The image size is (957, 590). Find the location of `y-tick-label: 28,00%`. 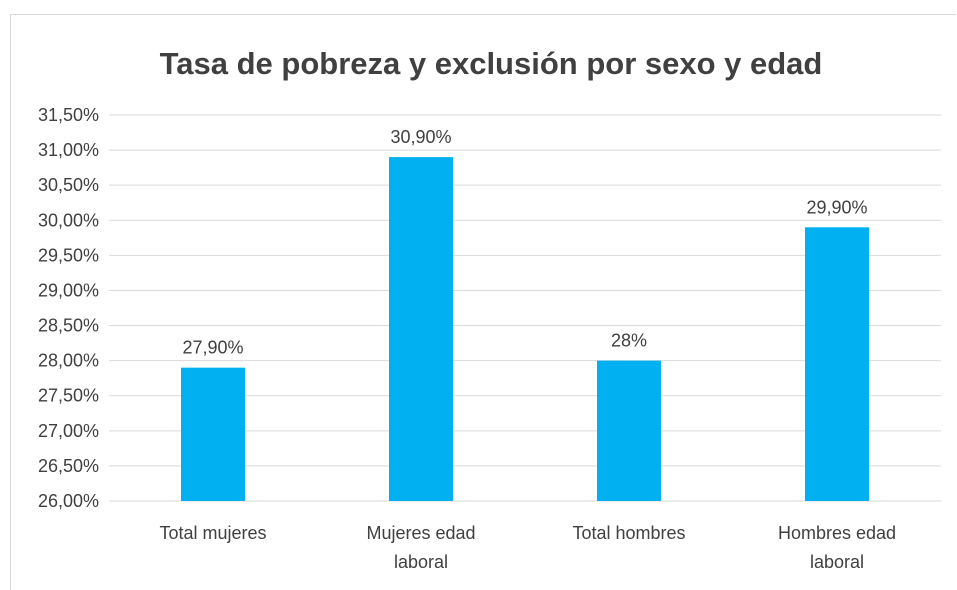

y-tick-label: 28,00% is located at coordinates (68, 361).